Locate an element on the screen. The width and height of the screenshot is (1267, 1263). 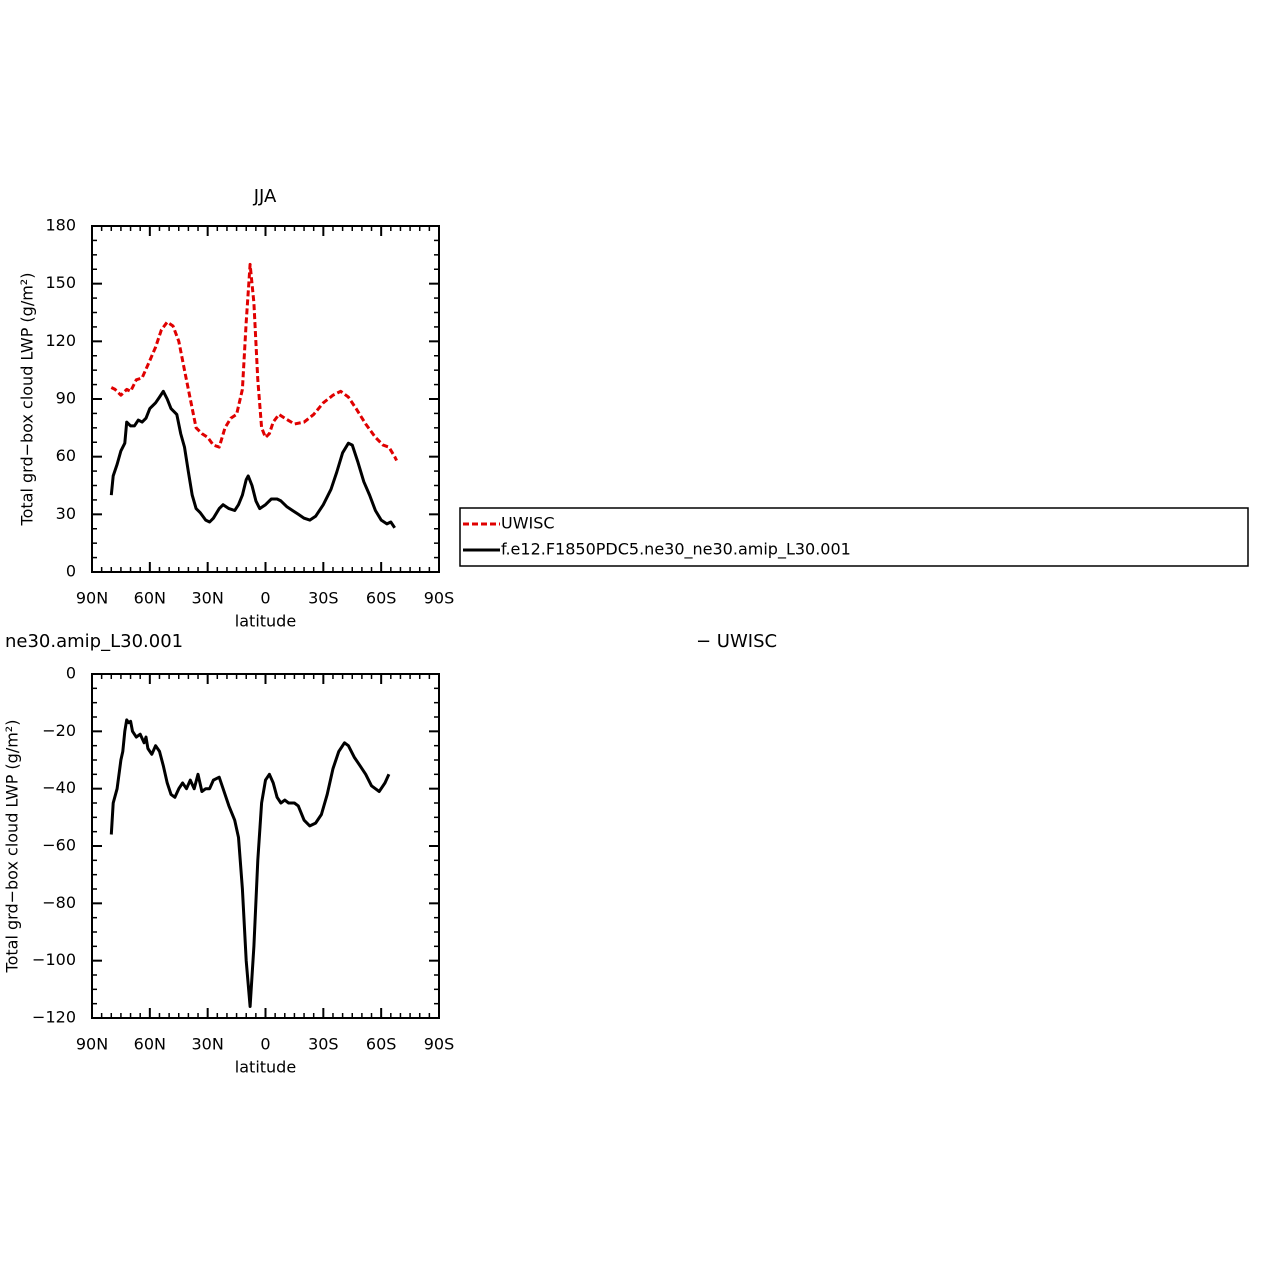
y-tick-label: −60 is located at coordinates (59, 845).